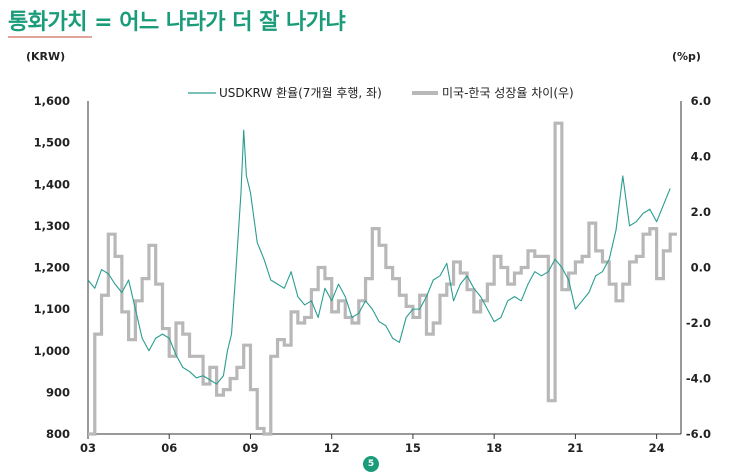  I want to click on legend-label-fx: USDKRW 환율(7개월 후행, 좌), so click(300, 92).